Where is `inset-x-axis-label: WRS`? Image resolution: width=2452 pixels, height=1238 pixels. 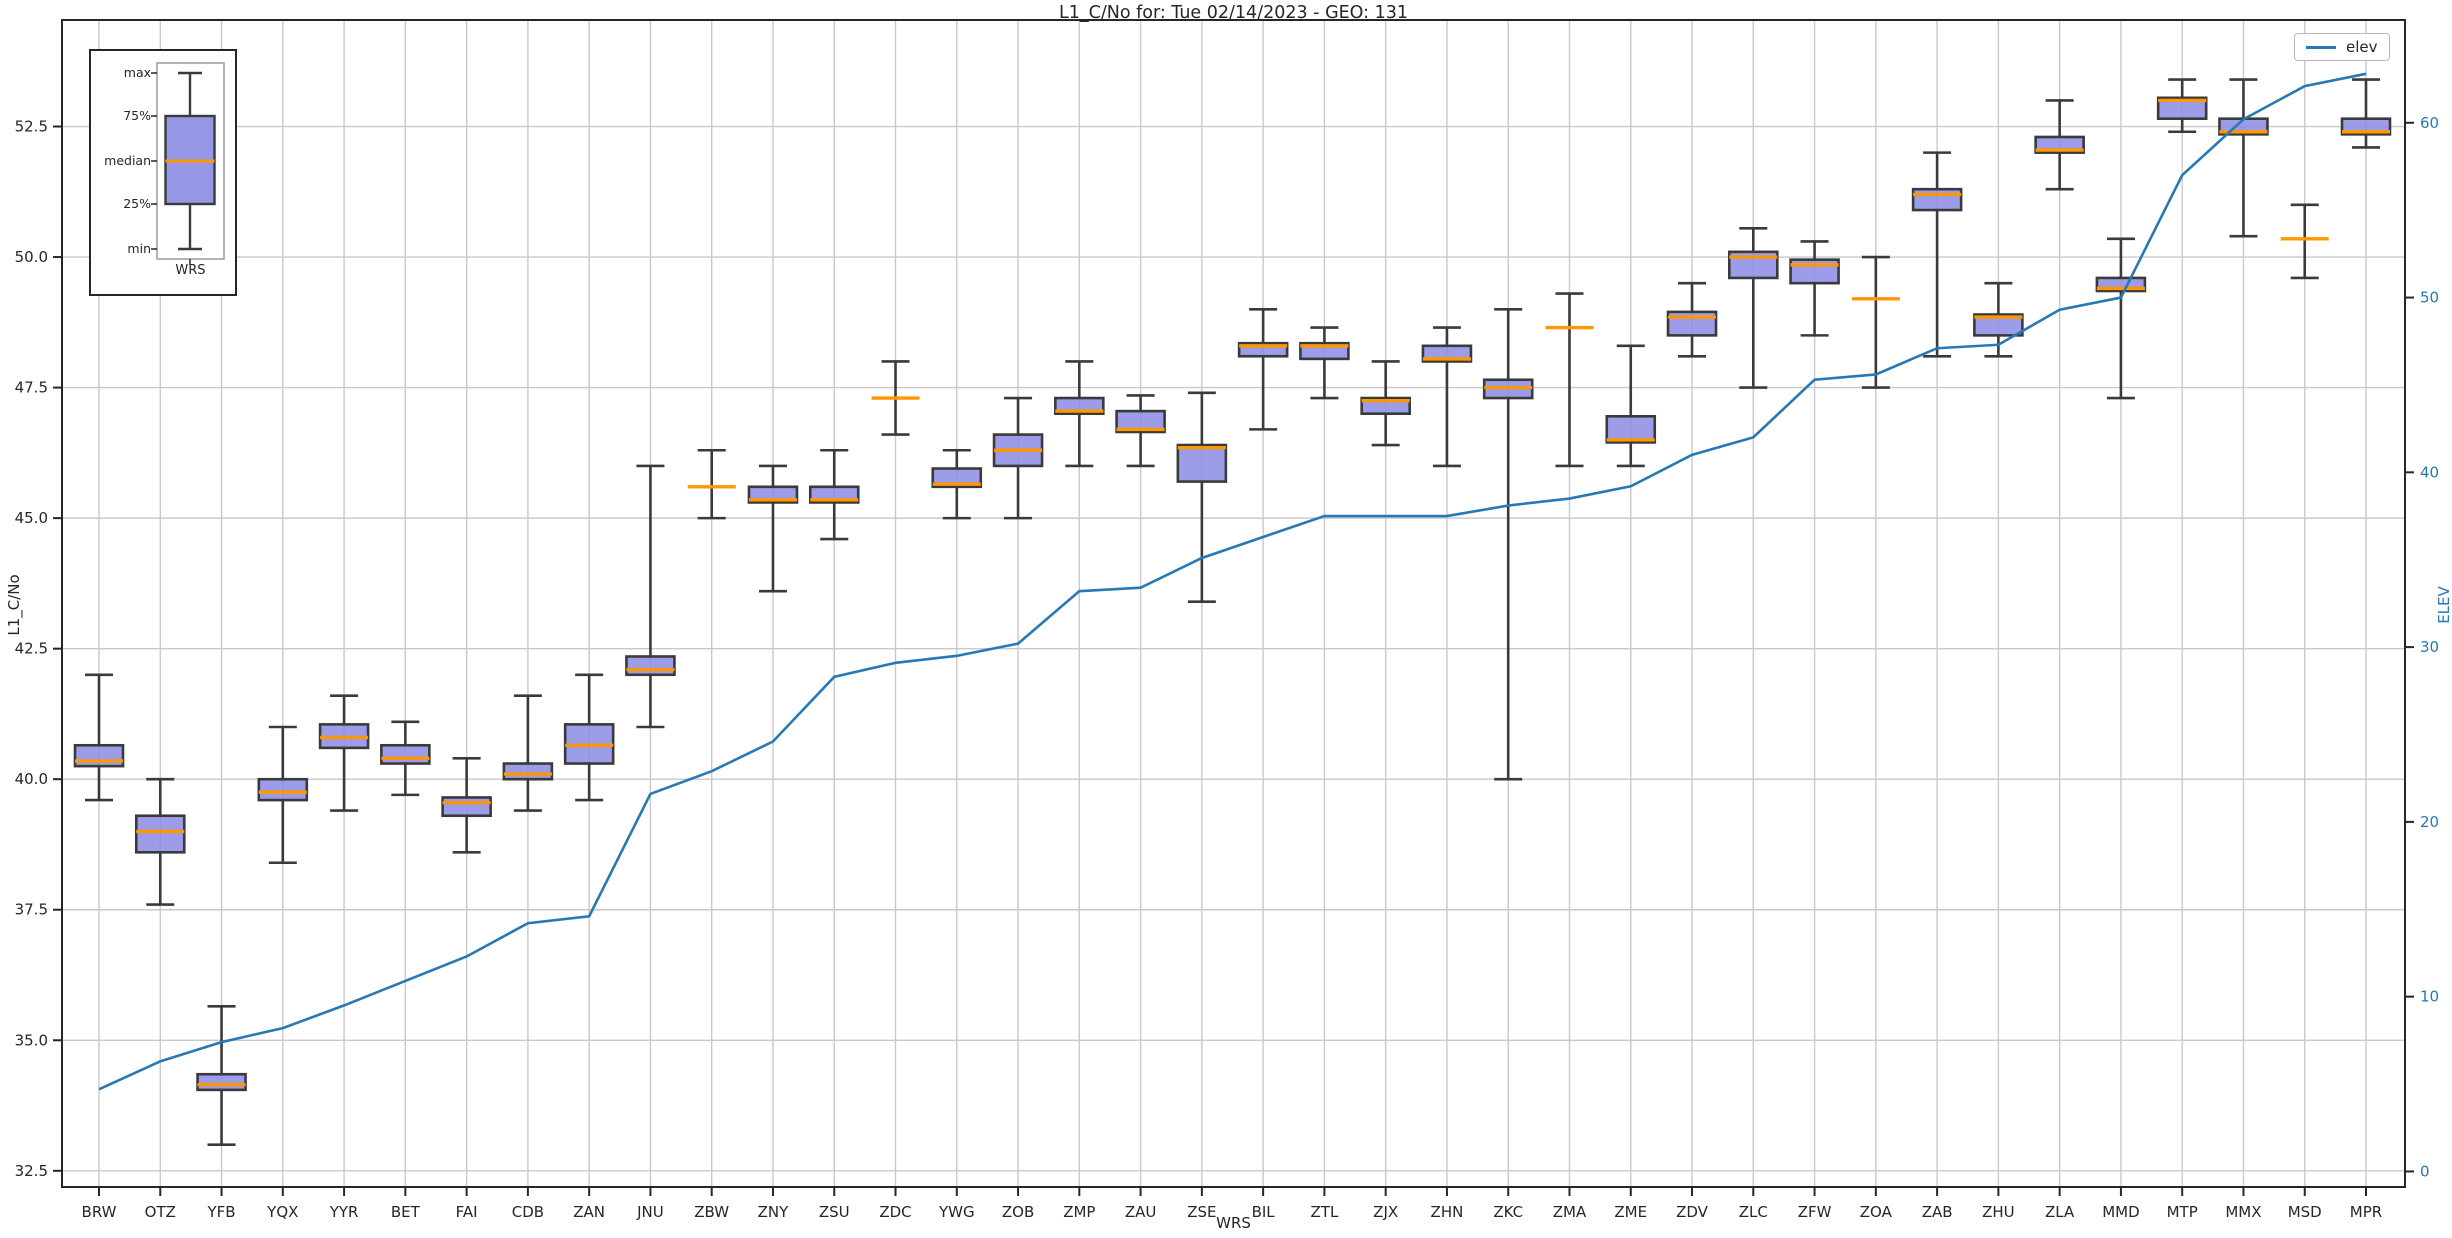
inset-x-axis-label: WRS is located at coordinates (190, 270).